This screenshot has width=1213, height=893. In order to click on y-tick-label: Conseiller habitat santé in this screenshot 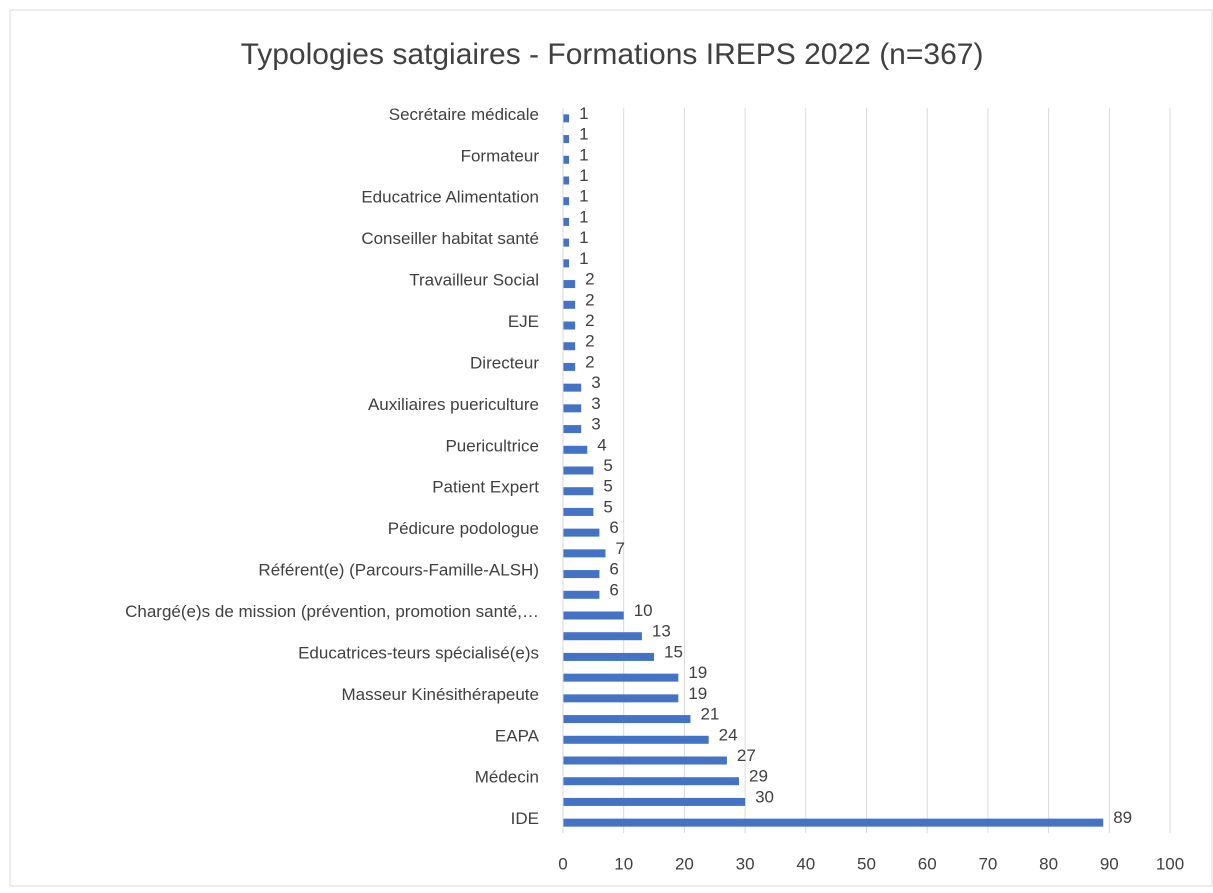, I will do `click(450, 238)`.